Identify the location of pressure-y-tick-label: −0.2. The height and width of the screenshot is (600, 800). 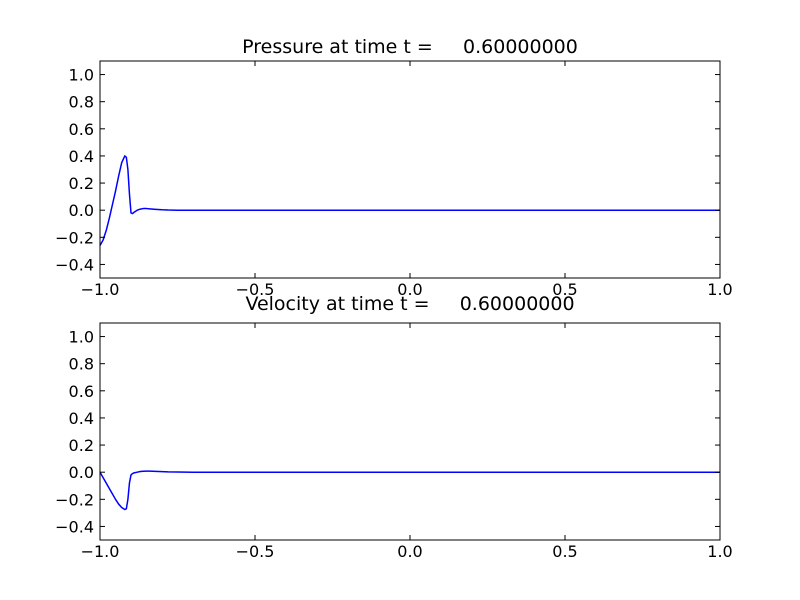
(74, 237).